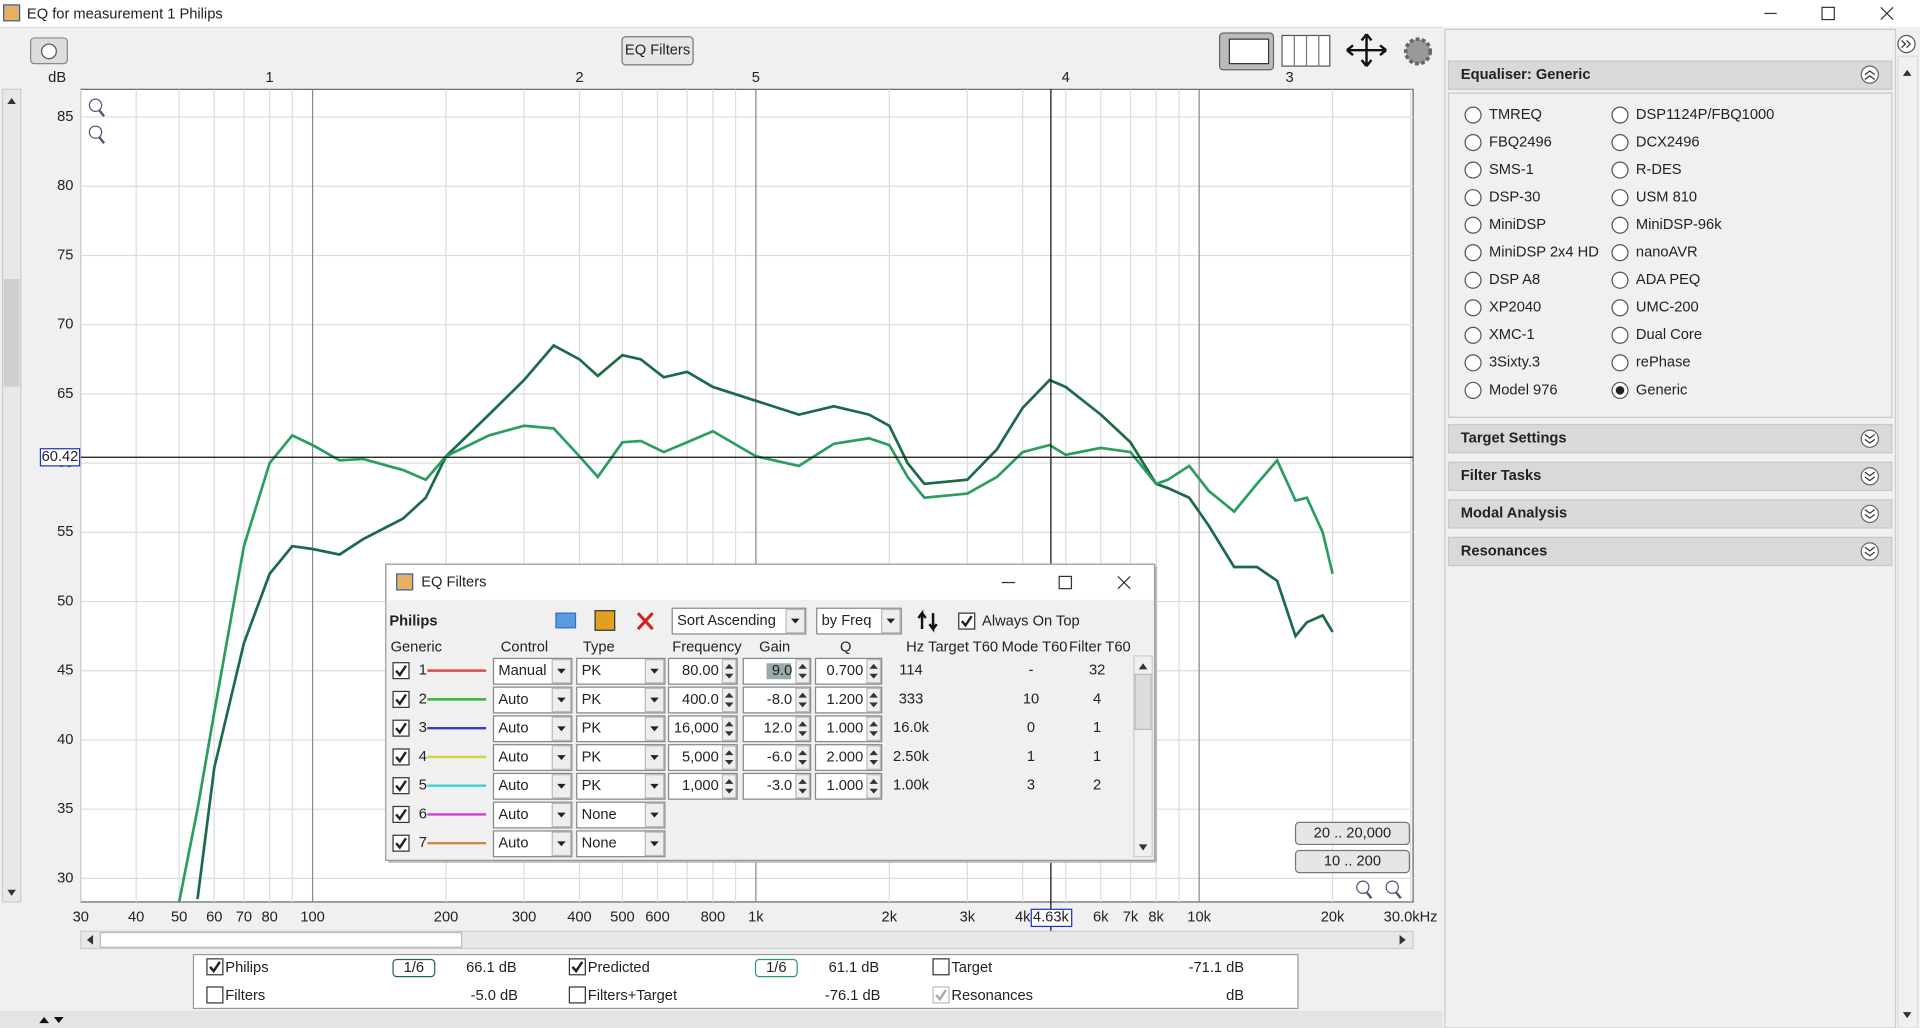  What do you see at coordinates (1418, 51) in the screenshot?
I see `settings-button` at bounding box center [1418, 51].